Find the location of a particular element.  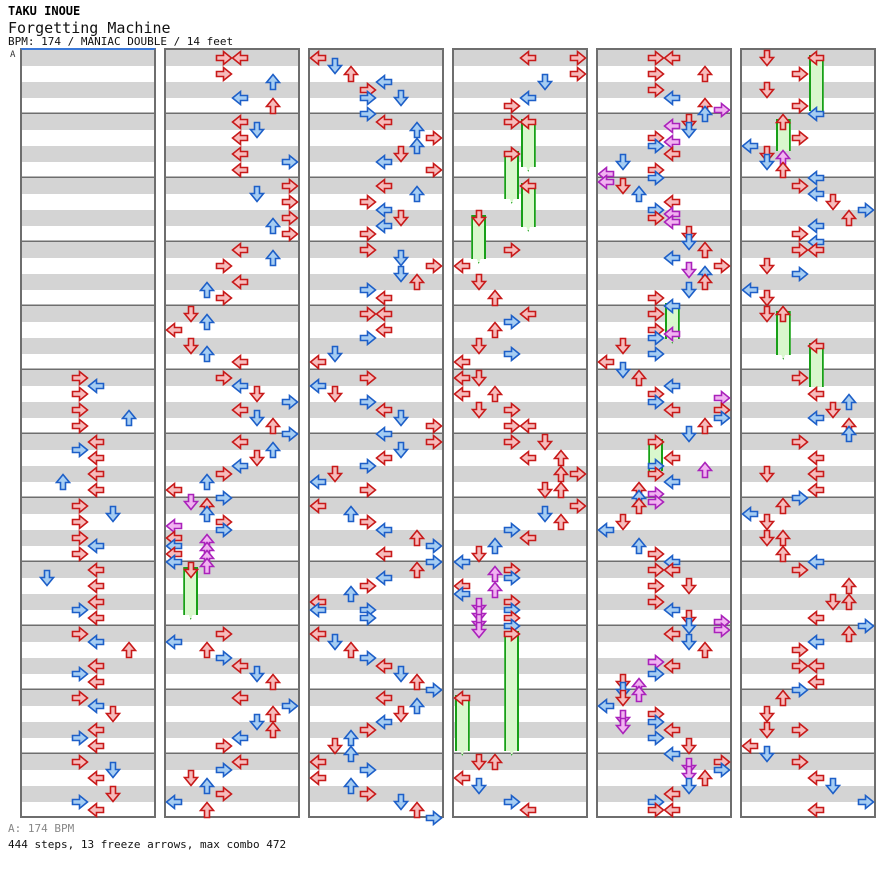

marker-bpm-info: A: 174 BPM is located at coordinates (41, 828).